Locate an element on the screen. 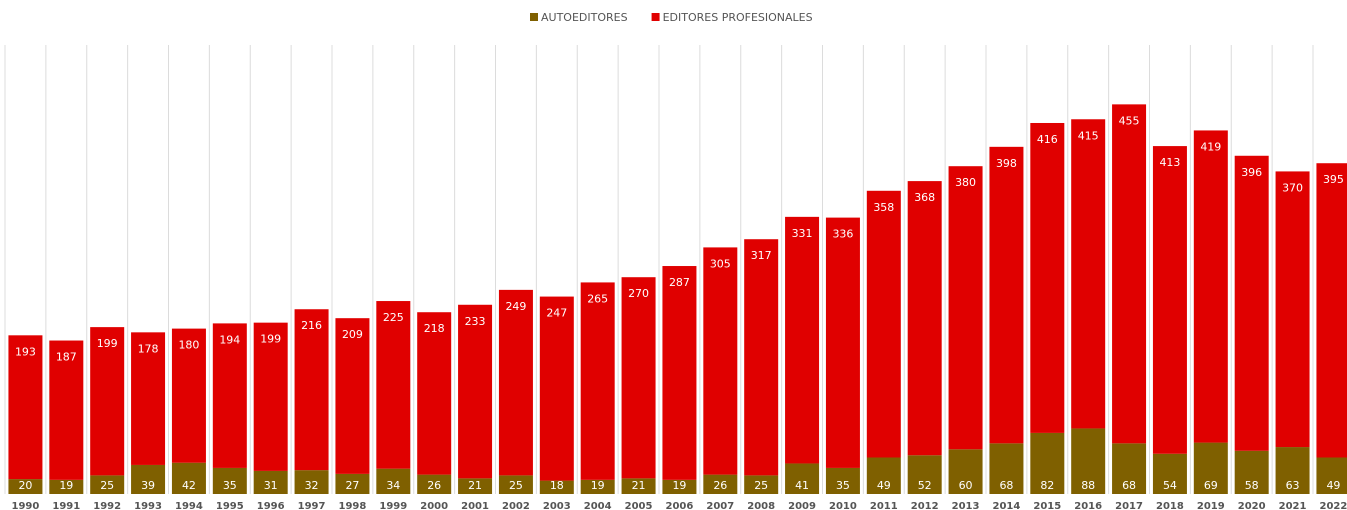  data-label: 358 is located at coordinates (883, 207).